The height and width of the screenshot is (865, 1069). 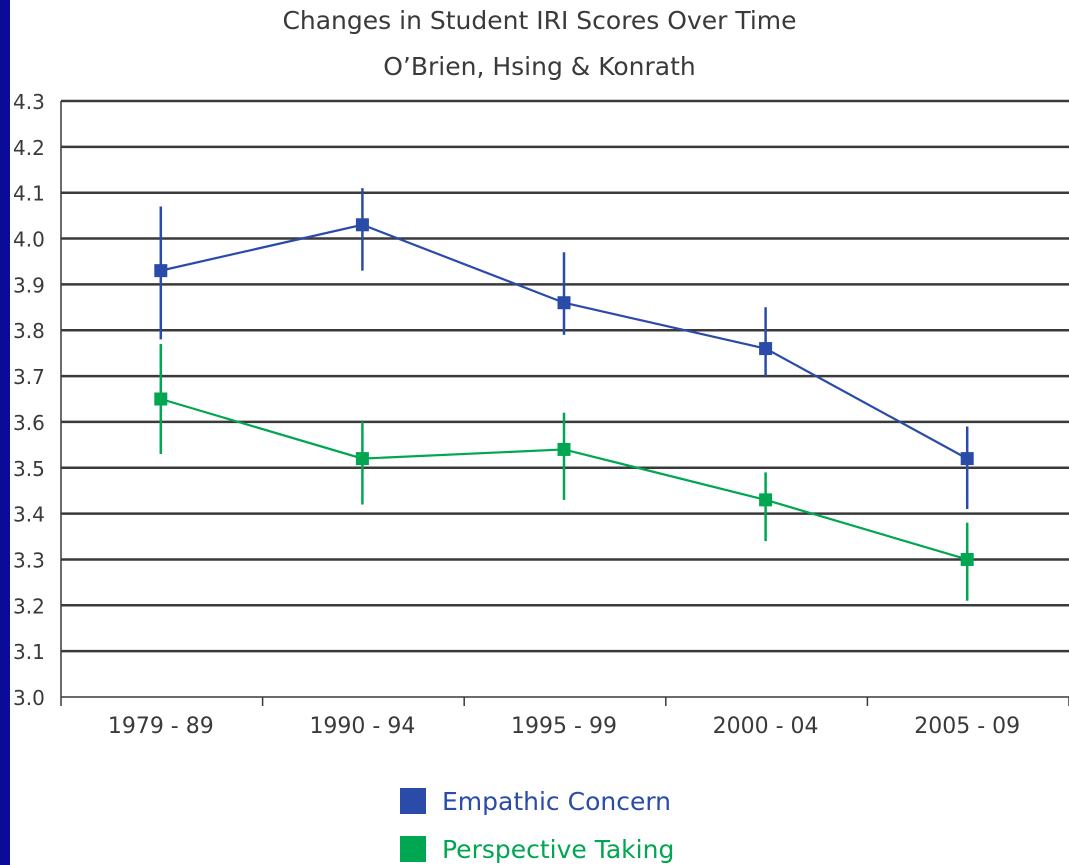 I want to click on y-tick-label: 3.3, so click(x=29, y=560).